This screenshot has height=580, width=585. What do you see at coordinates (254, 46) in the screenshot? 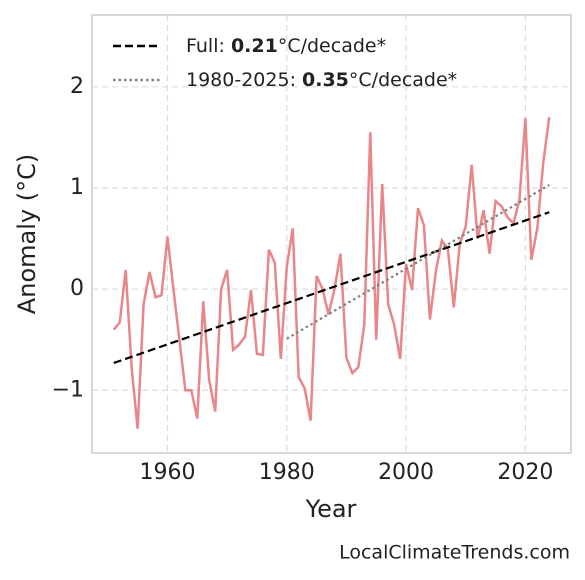
I see `legend-text: 0.21` at bounding box center [254, 46].